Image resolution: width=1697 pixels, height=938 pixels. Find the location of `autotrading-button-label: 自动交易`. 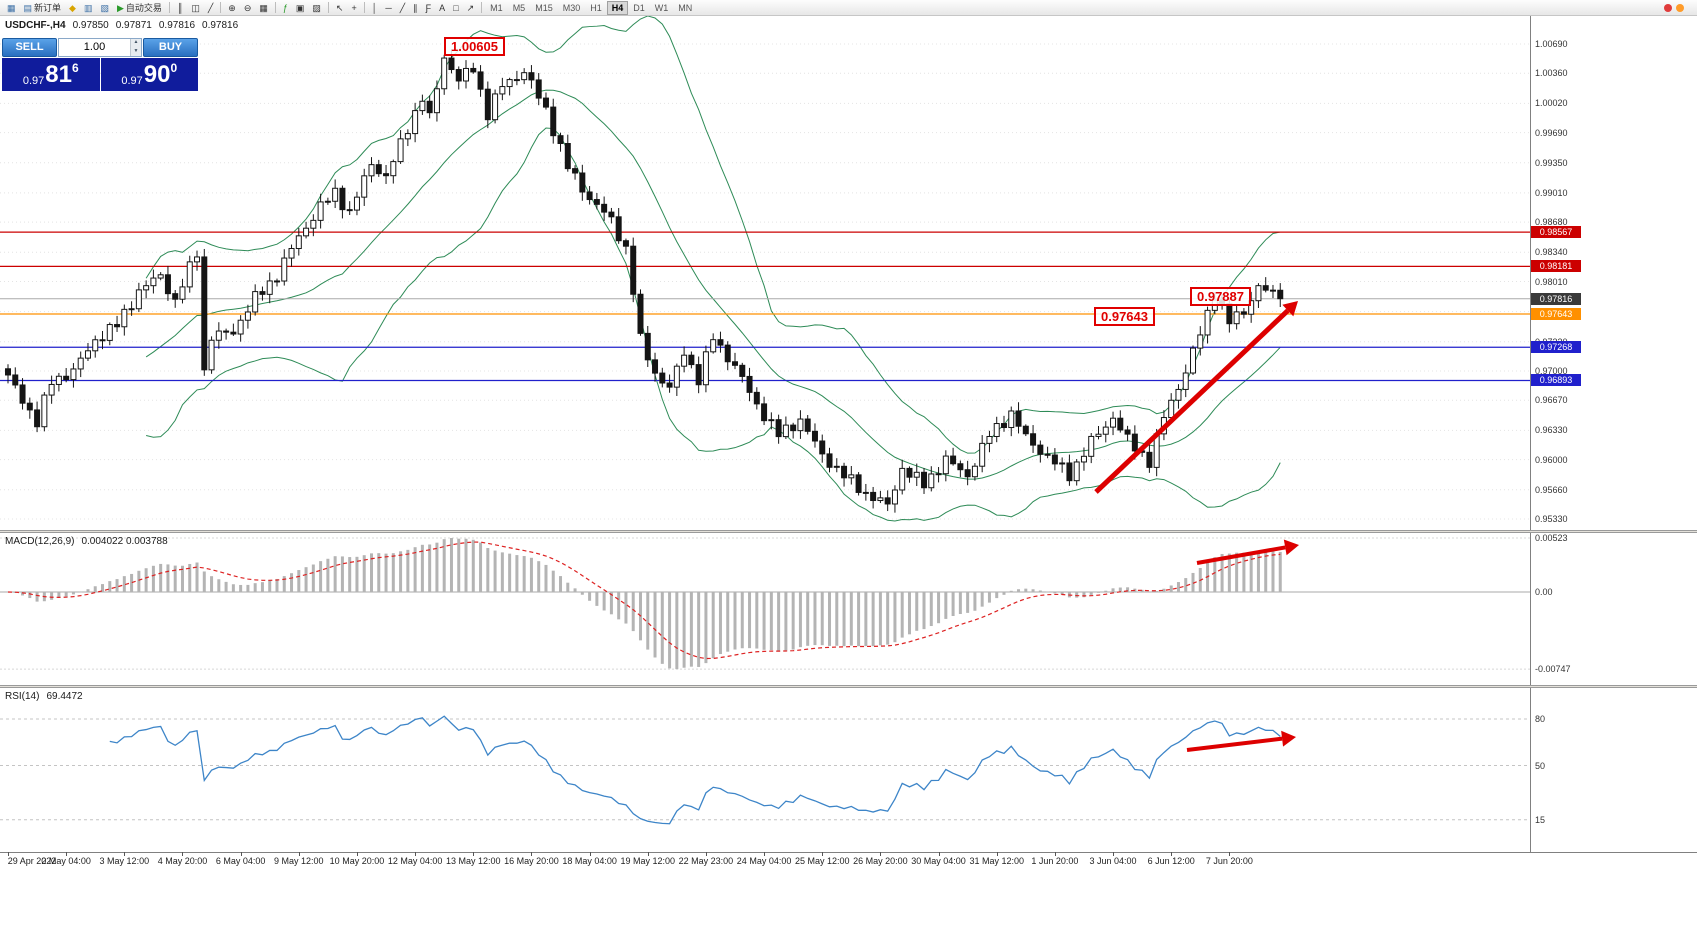

autotrading-button-label: 自动交易 is located at coordinates (143, 8).